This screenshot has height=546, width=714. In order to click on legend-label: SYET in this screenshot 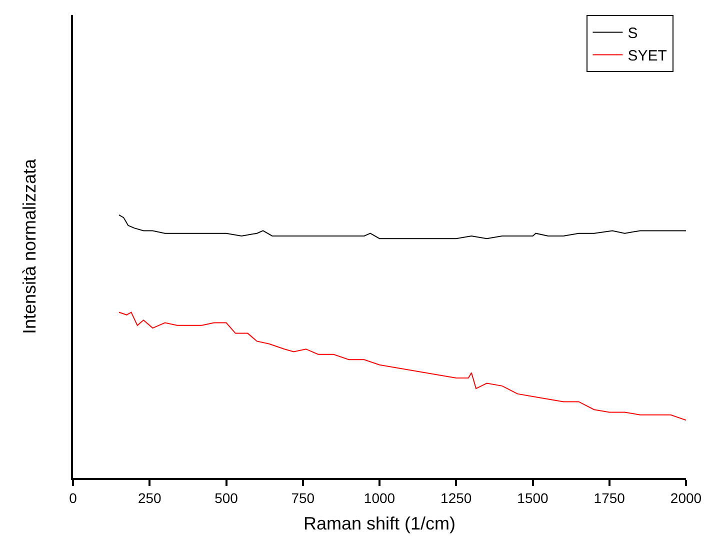, I will do `click(647, 56)`.